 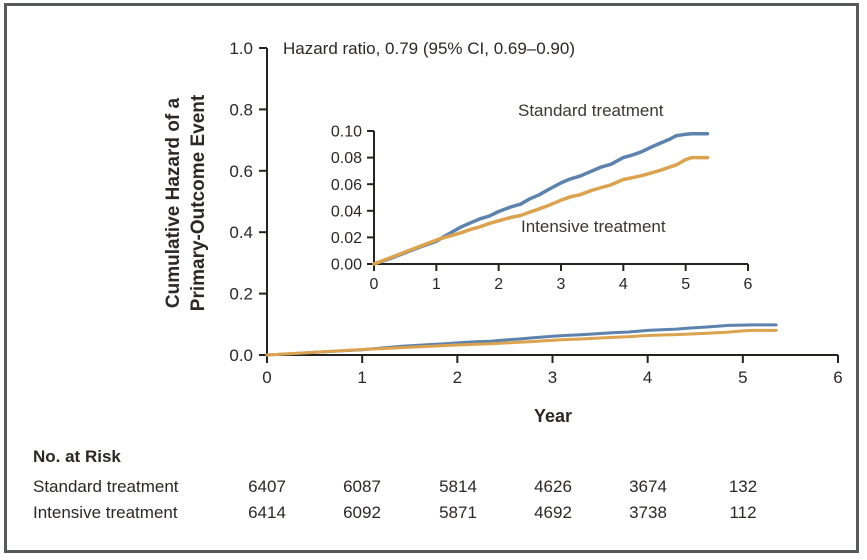 I want to click on risk-value: 4692, so click(x=553, y=512).